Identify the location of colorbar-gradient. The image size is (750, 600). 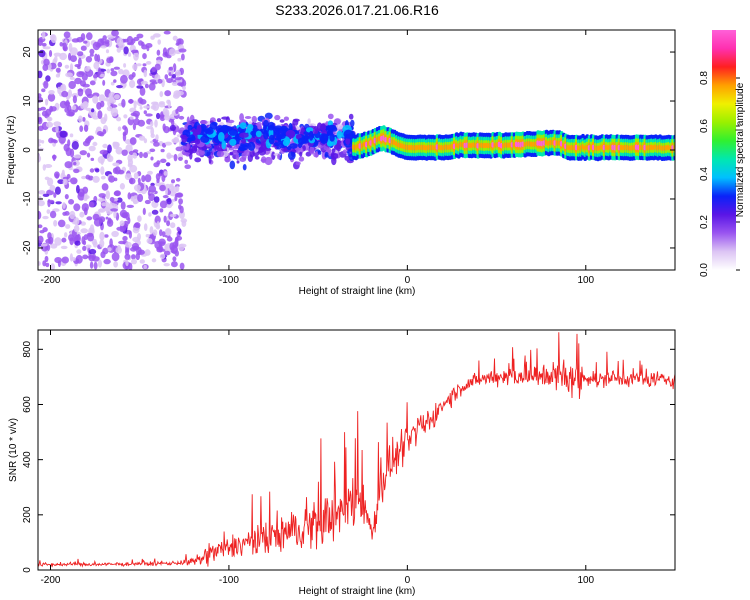
(724, 150).